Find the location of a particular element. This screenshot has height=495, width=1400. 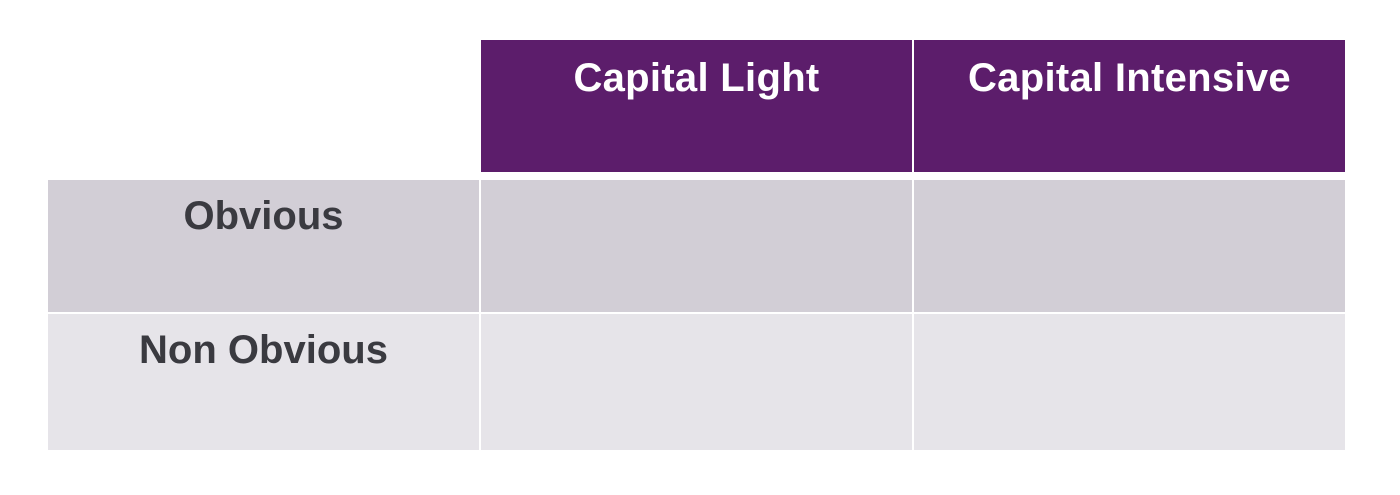

row-header-obvious: Obvious is located at coordinates (263, 246).